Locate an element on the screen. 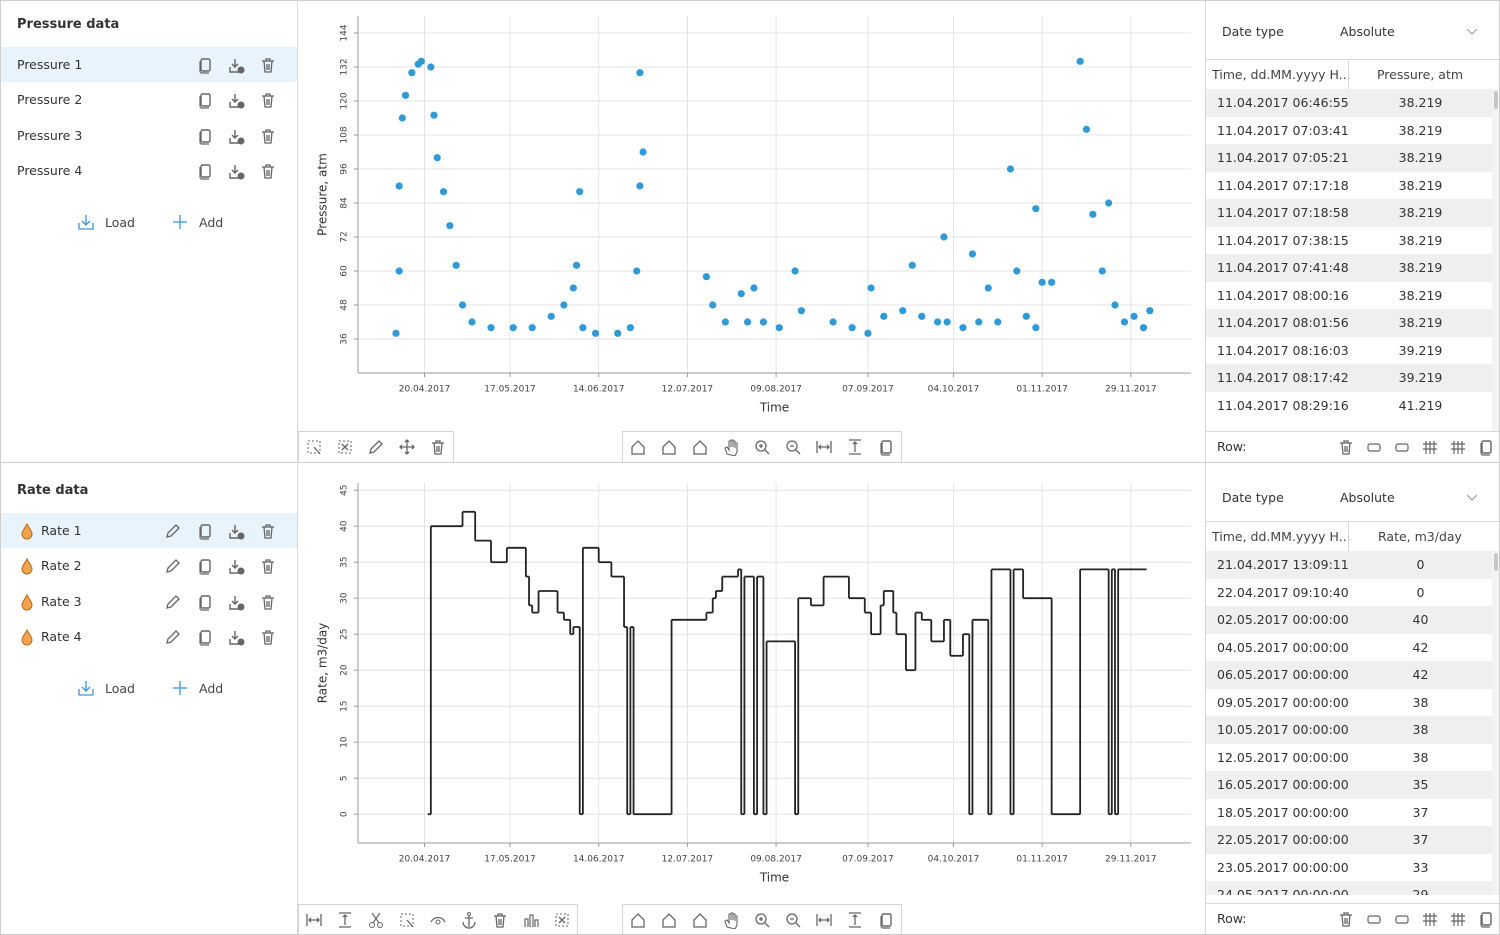  table-row: 21.04.2017 13:09:11 0 is located at coordinates (1349, 565).